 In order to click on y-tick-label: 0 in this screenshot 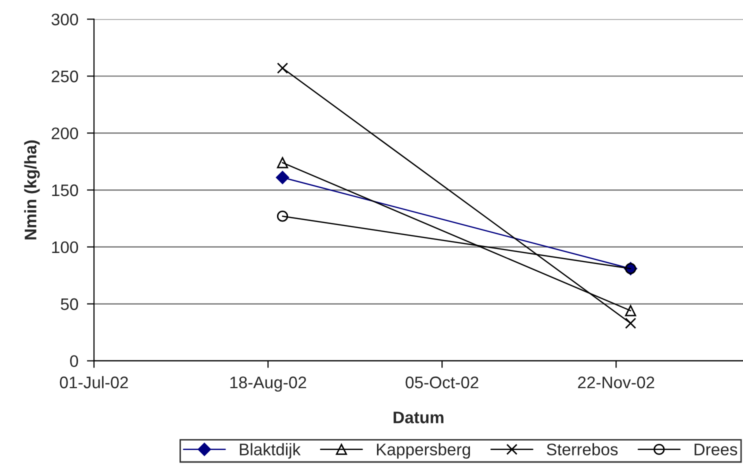, I will do `click(74, 361)`.